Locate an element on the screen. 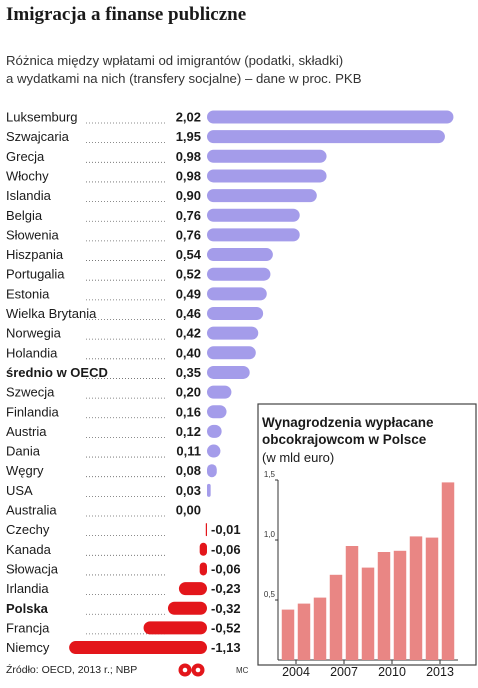 The height and width of the screenshot is (688, 478). category-label: Grecja is located at coordinates (25, 156).